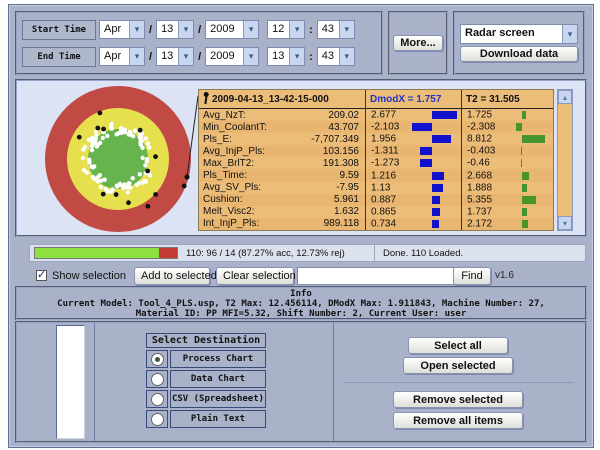 Image resolution: width=600 pixels, height=450 pixels. What do you see at coordinates (472, 275) in the screenshot?
I see `find-button: Find` at bounding box center [472, 275].